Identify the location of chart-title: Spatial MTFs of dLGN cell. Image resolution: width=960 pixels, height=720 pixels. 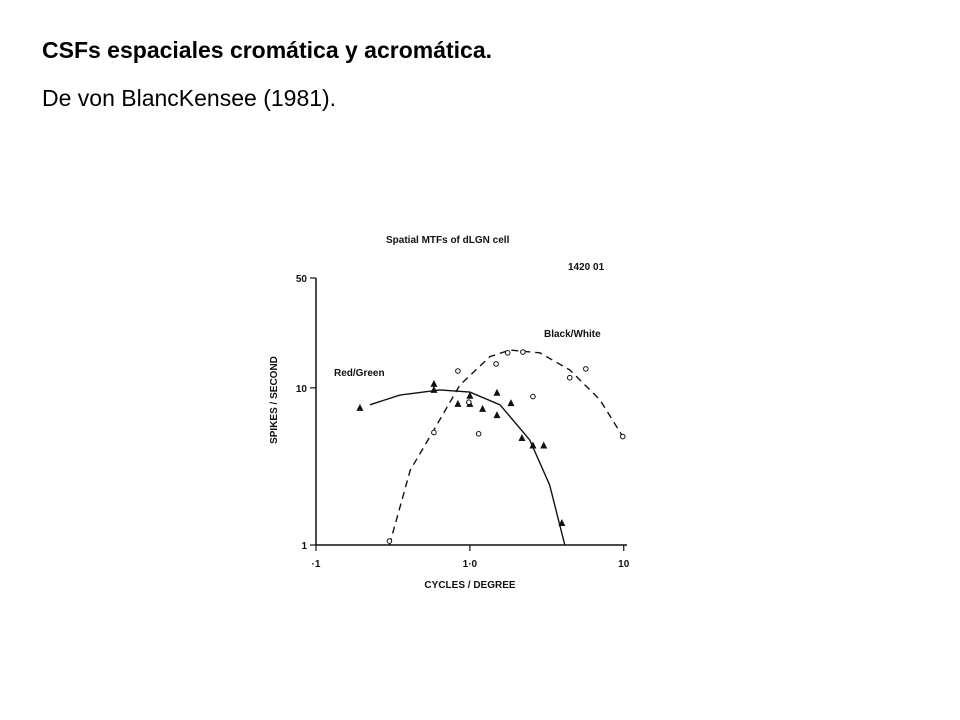
(448, 240).